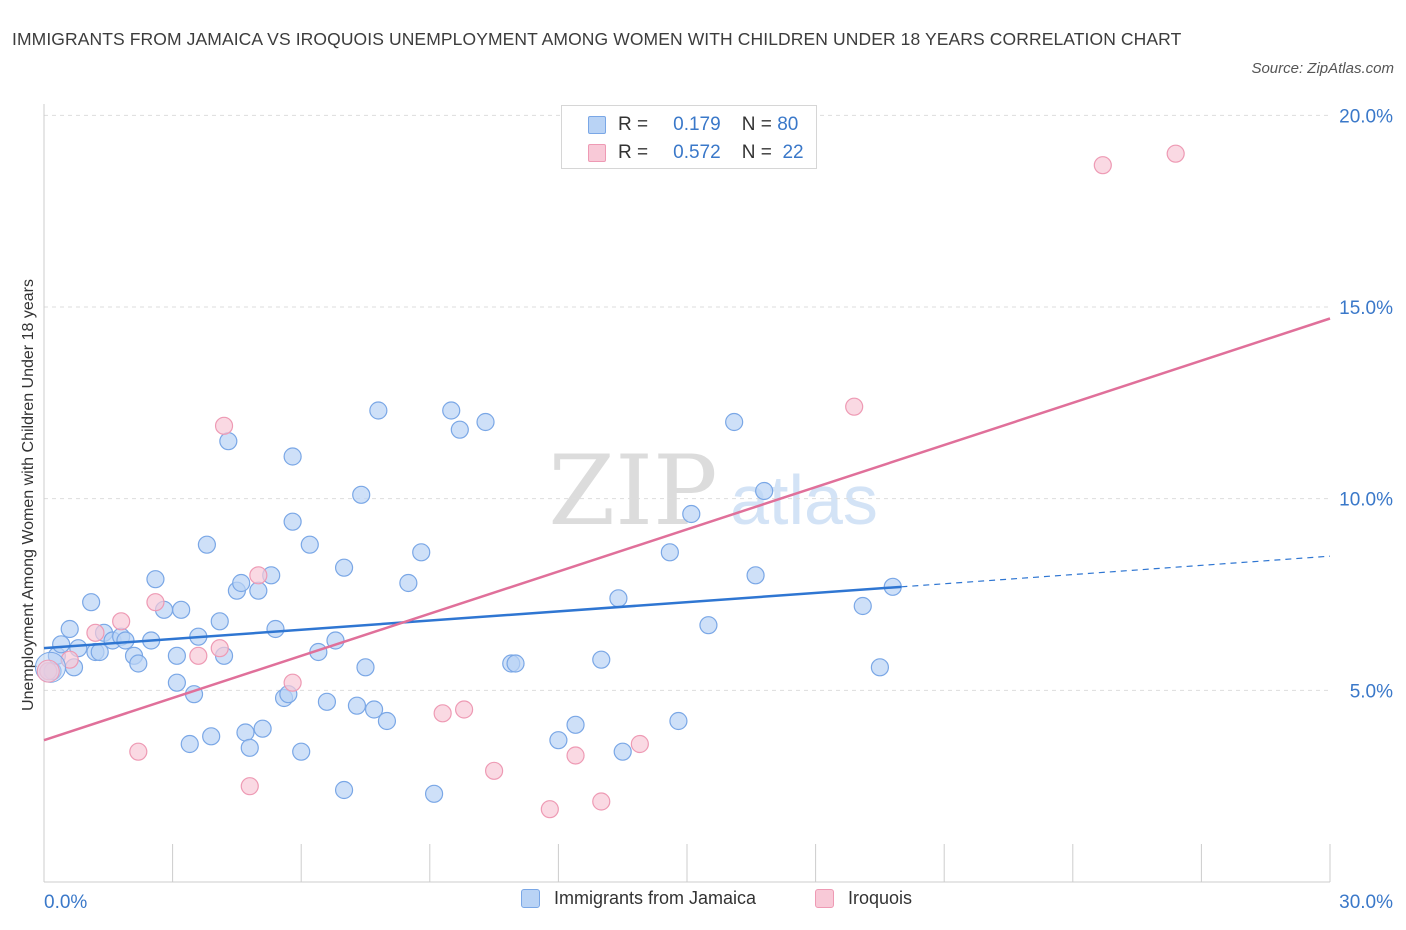  I want to click on y-tick-label: 5.0%, so click(1371, 691).